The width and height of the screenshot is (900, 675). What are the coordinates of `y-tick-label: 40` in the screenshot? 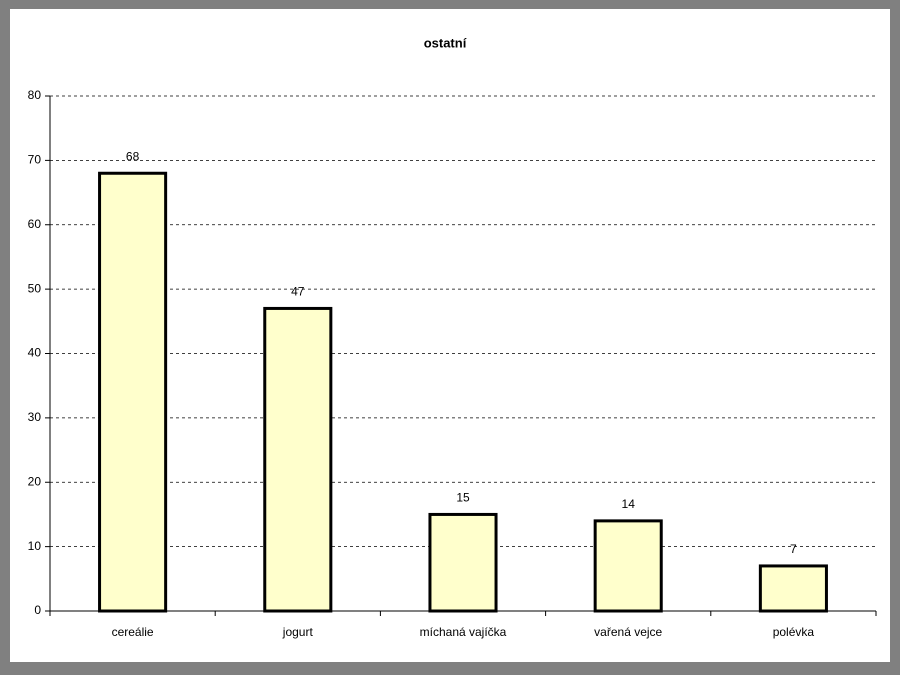 It's located at (35, 353).